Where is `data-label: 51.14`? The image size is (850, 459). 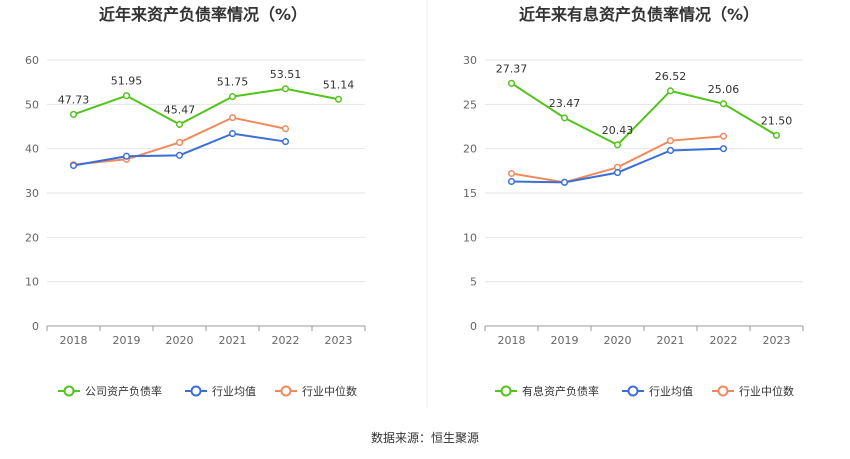 data-label: 51.14 is located at coordinates (339, 84).